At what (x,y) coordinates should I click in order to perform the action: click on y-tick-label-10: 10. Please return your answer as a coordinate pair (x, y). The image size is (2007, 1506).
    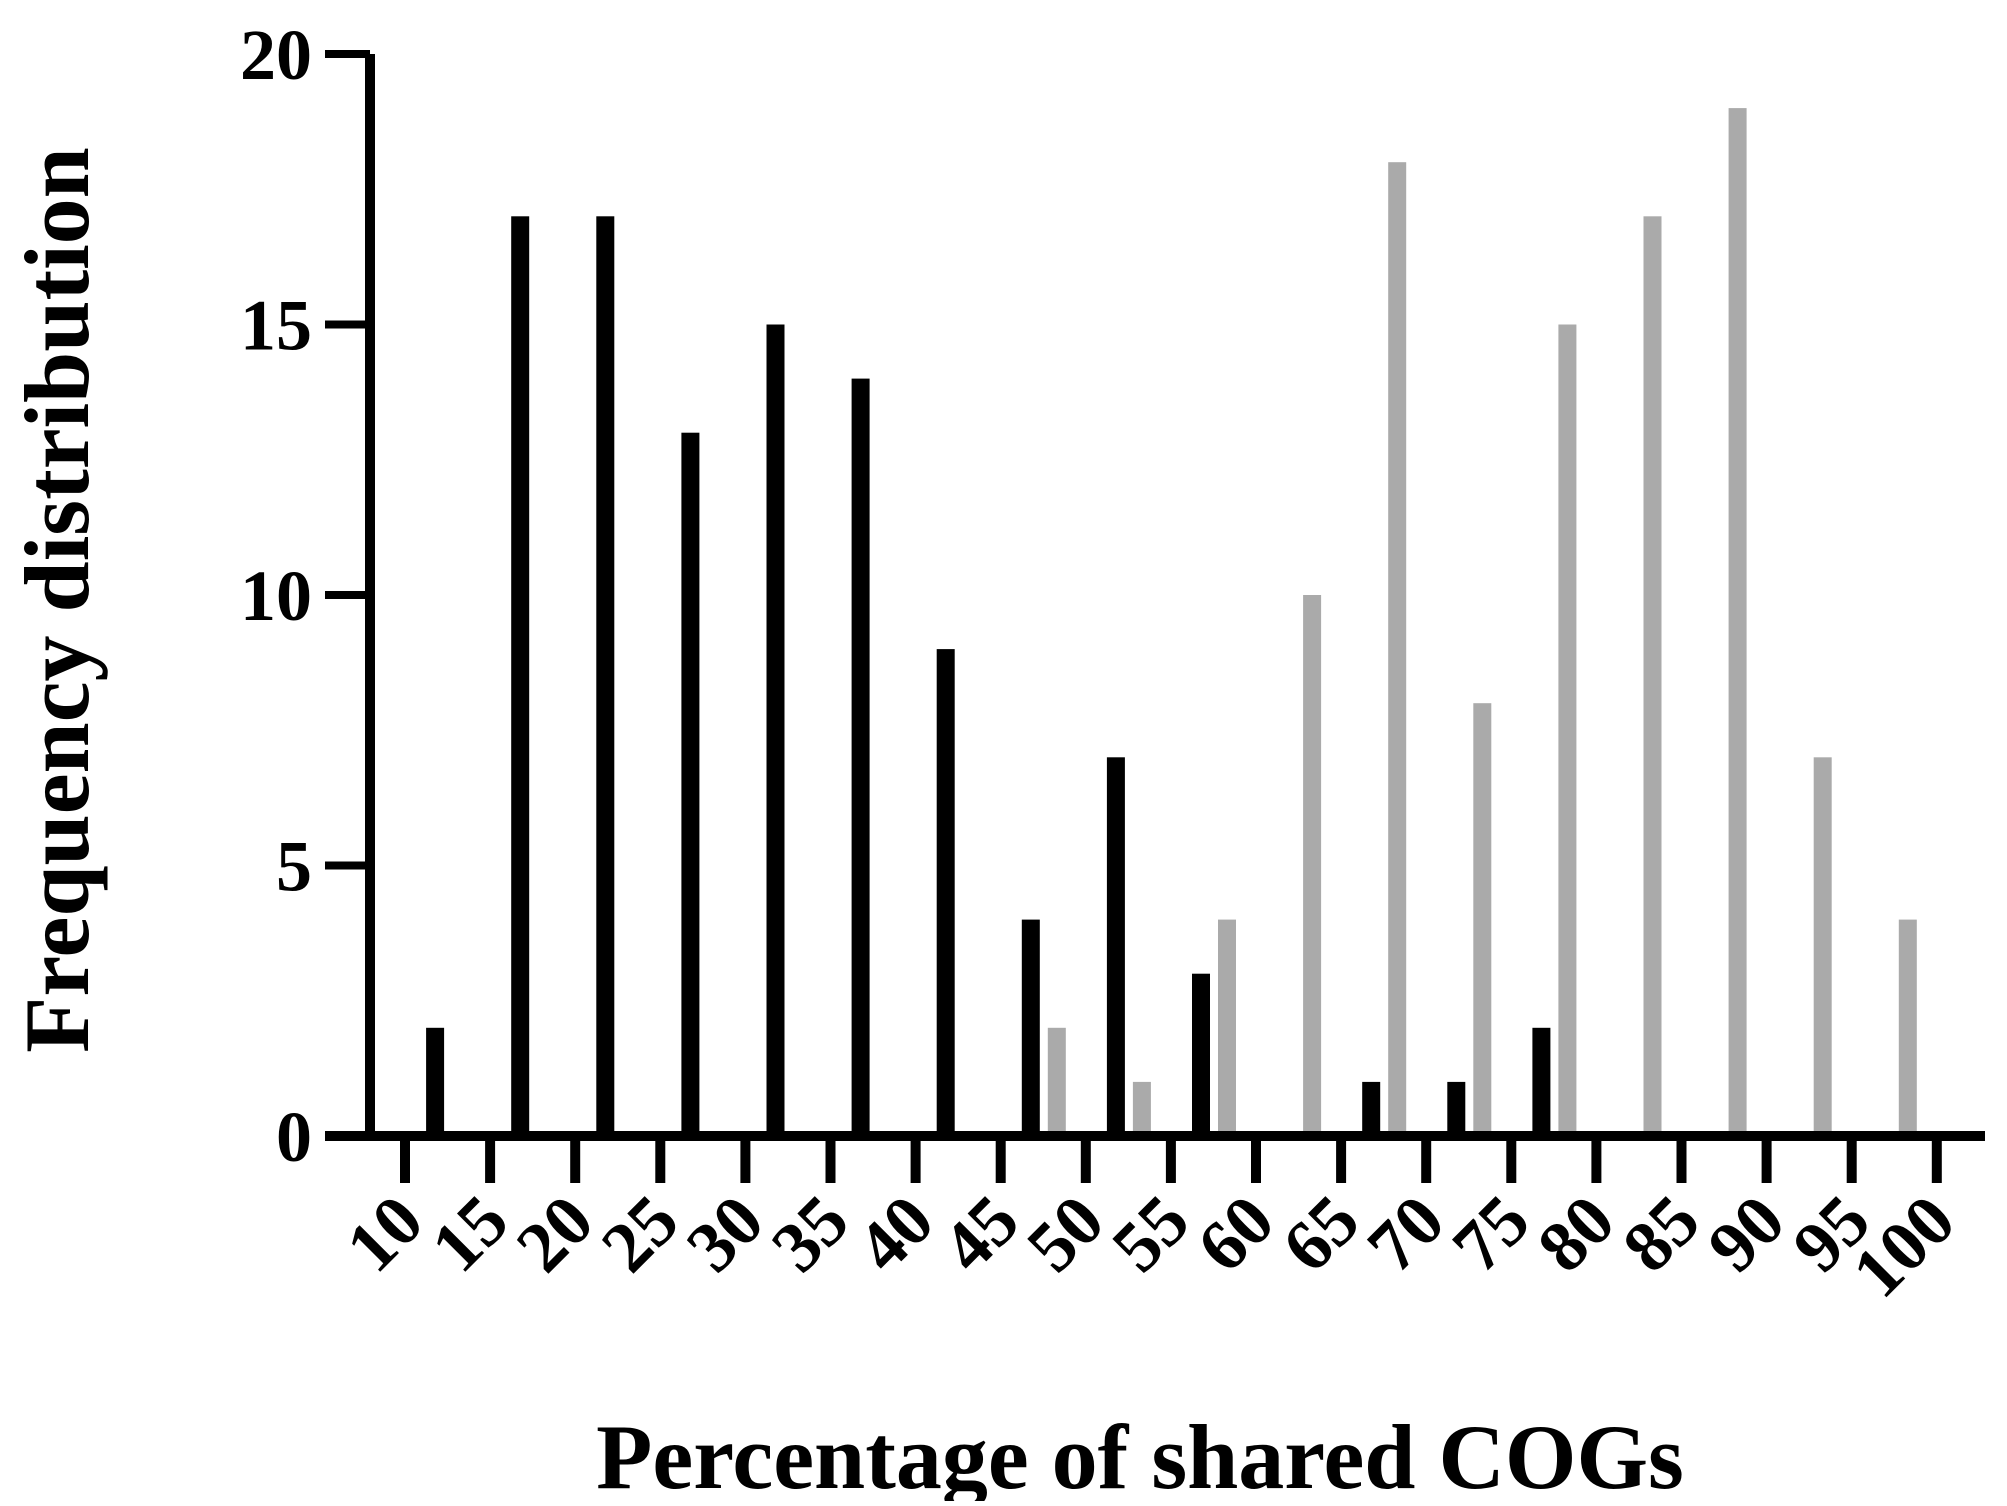
    Looking at the image, I should click on (276, 596).